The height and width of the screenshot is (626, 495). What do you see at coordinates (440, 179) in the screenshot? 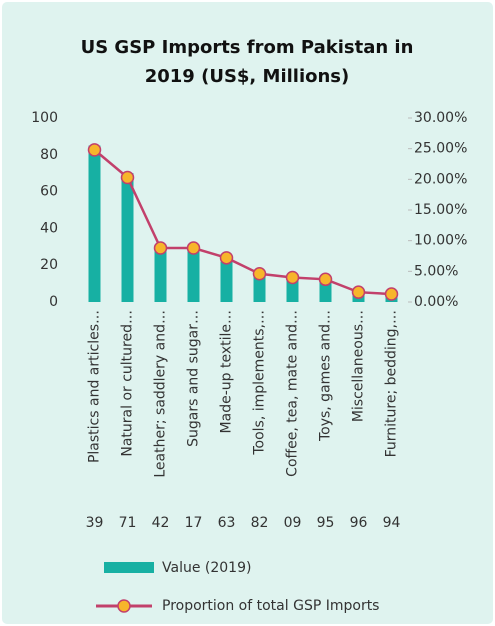
I see `y2-tick-label: 20.00%` at bounding box center [440, 179].